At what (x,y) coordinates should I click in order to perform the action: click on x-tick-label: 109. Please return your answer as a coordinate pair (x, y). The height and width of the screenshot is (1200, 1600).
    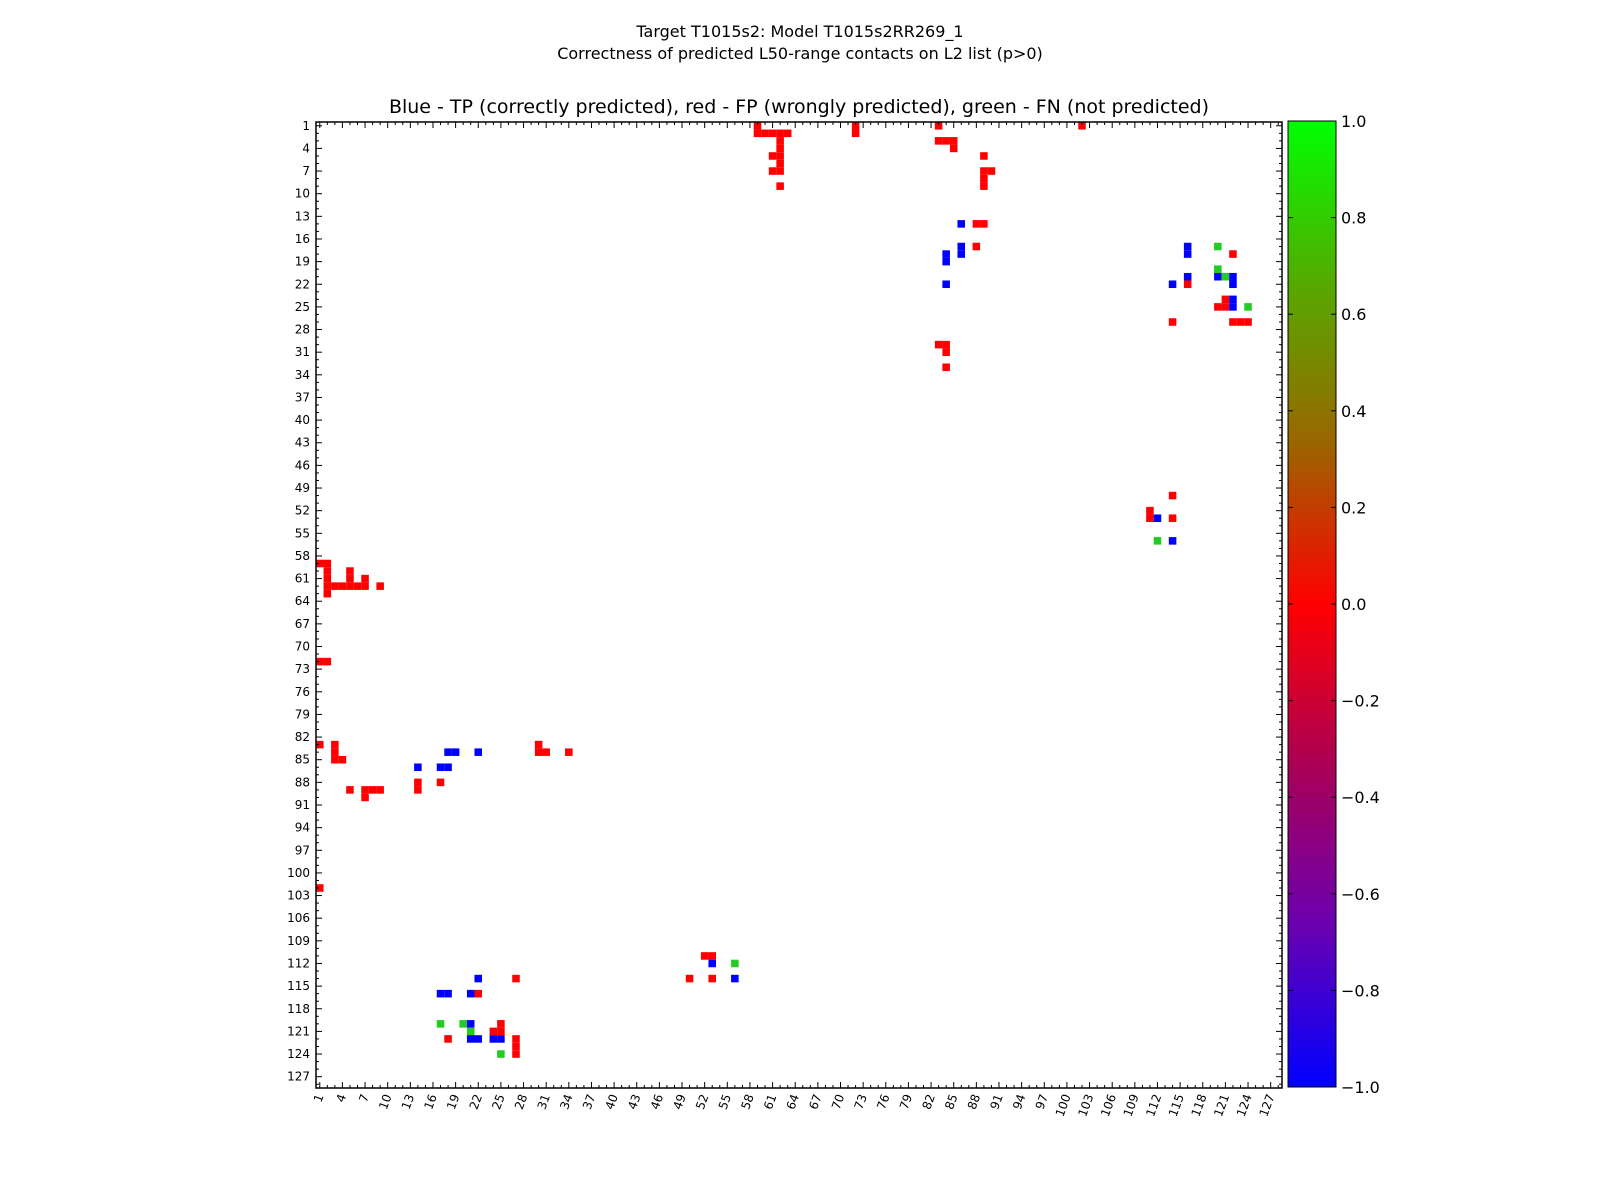
    Looking at the image, I should click on (1131, 1105).